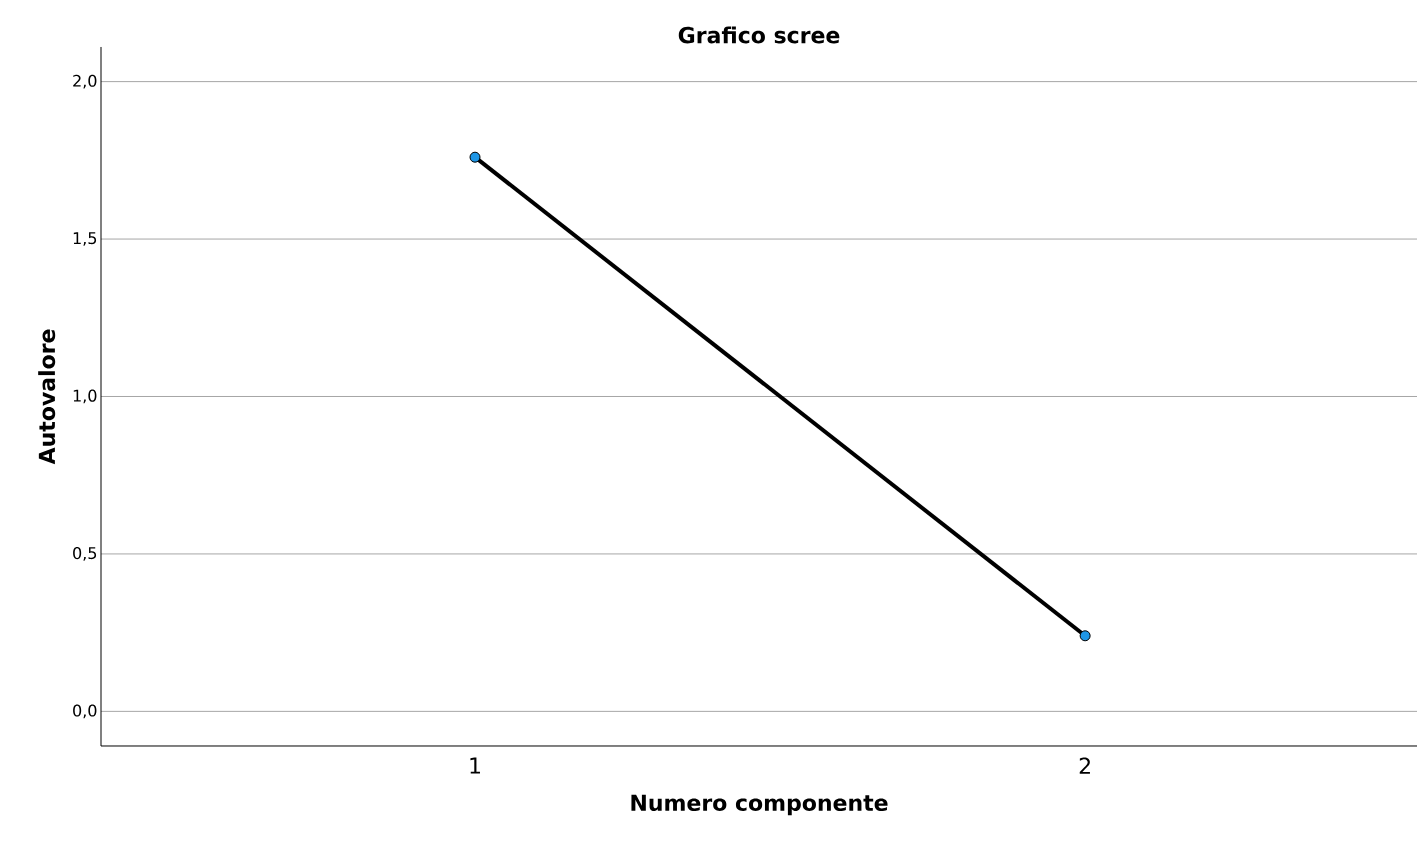 The height and width of the screenshot is (845, 1417). I want to click on x-tick-label: 1, so click(475, 765).